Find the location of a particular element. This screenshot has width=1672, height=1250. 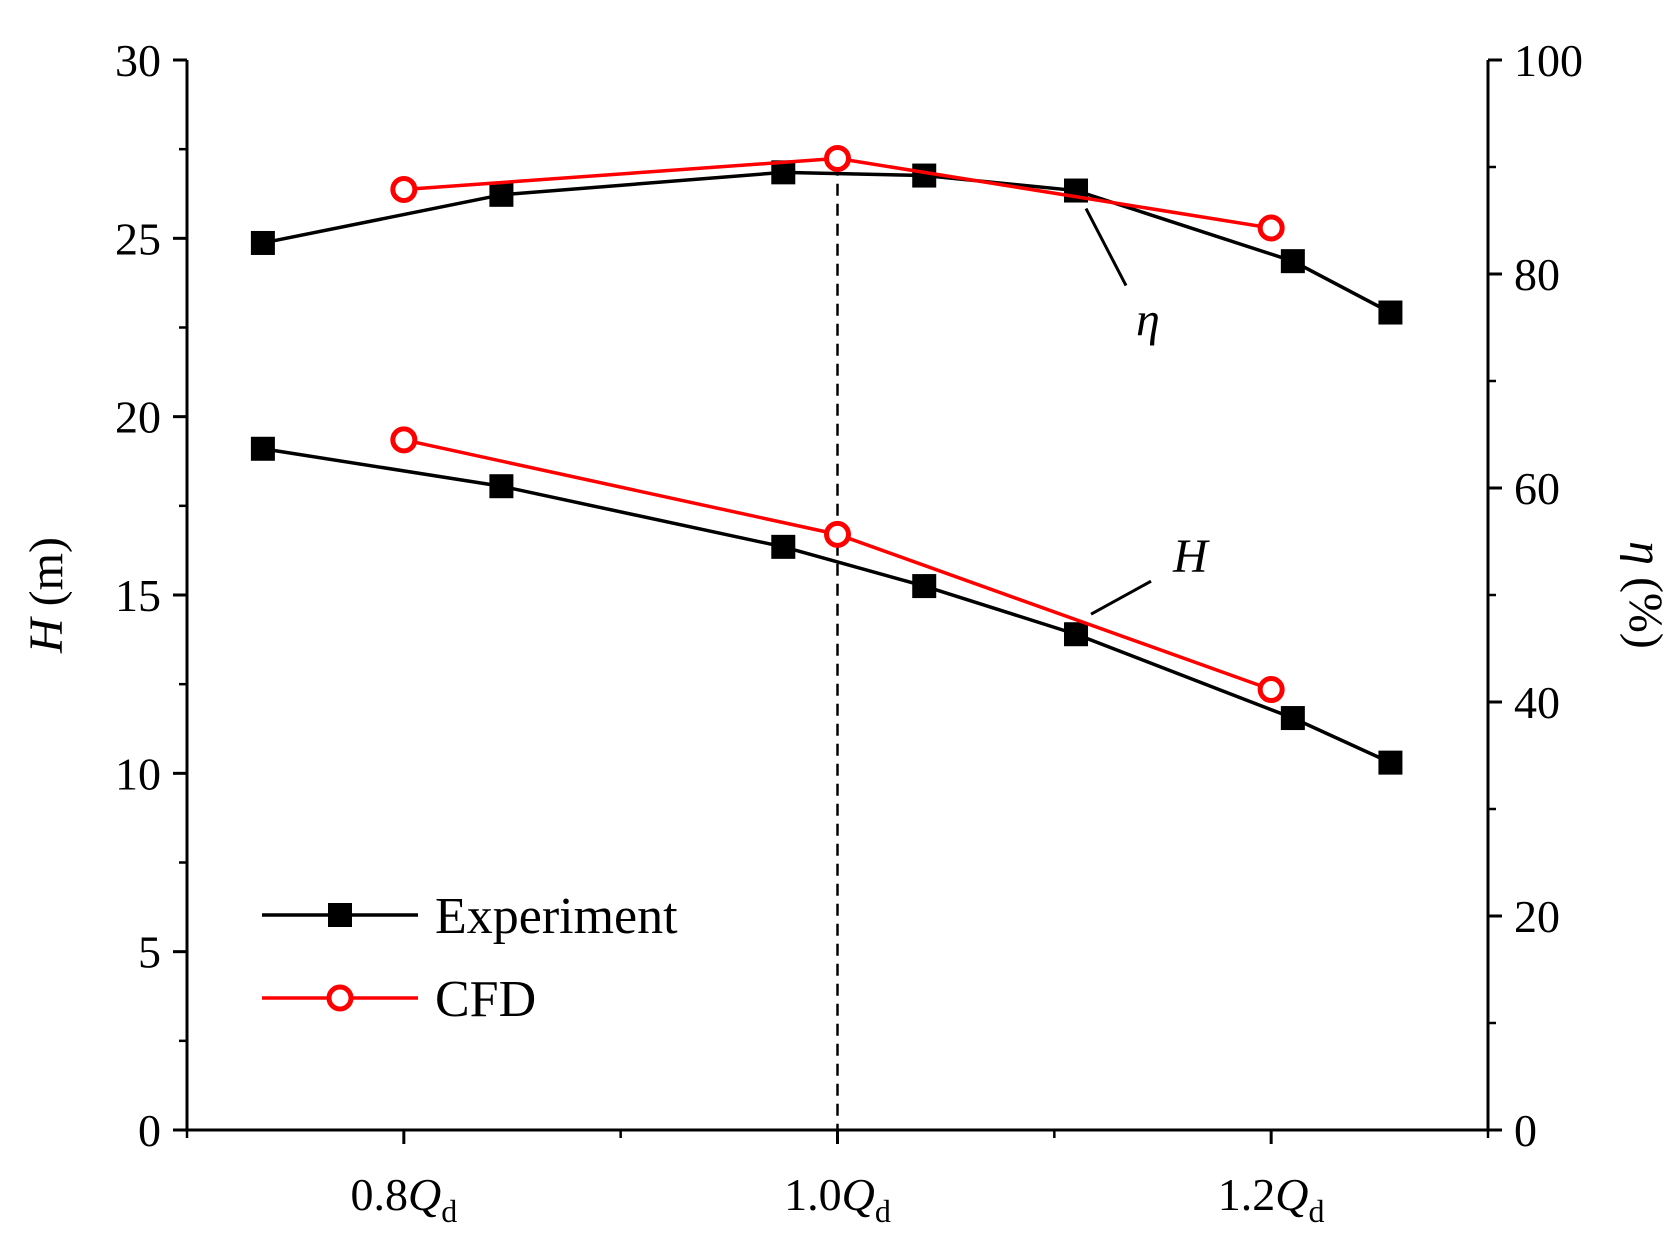

left-axis-title: H (m) is located at coordinates (46, 595).